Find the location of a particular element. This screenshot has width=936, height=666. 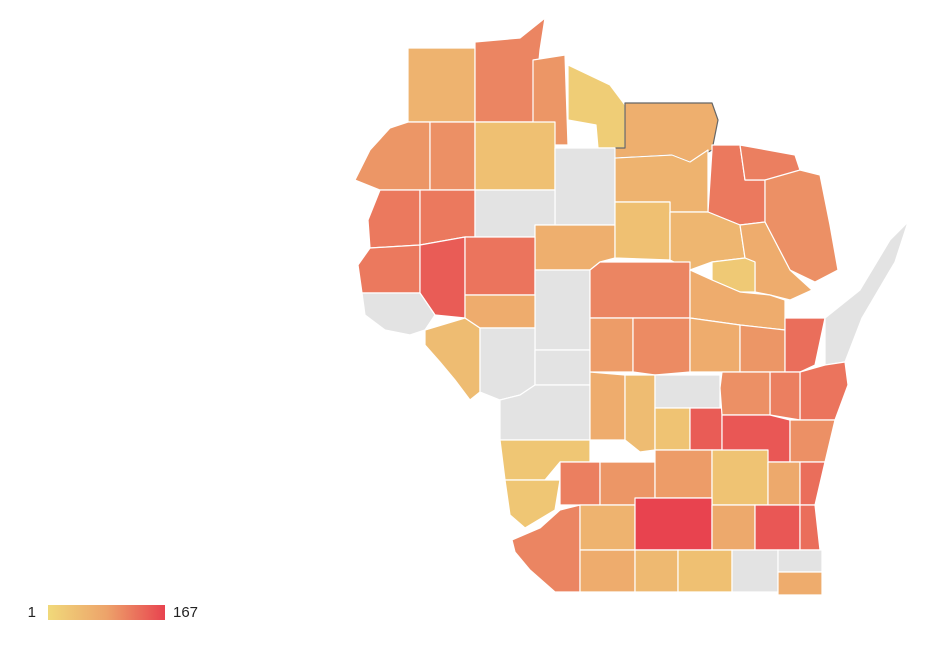

legend-scale is located at coordinates (106, 612).